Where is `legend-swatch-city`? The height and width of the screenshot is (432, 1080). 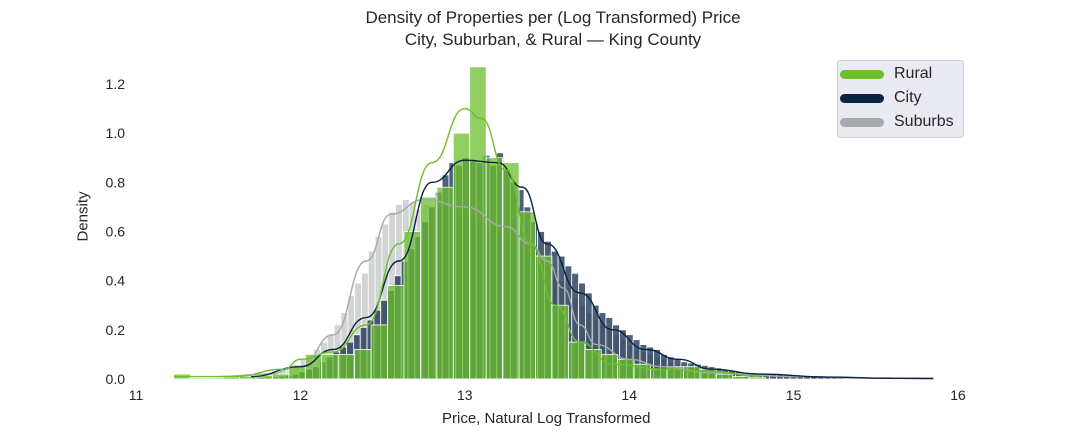
legend-swatch-city is located at coordinates (862, 98).